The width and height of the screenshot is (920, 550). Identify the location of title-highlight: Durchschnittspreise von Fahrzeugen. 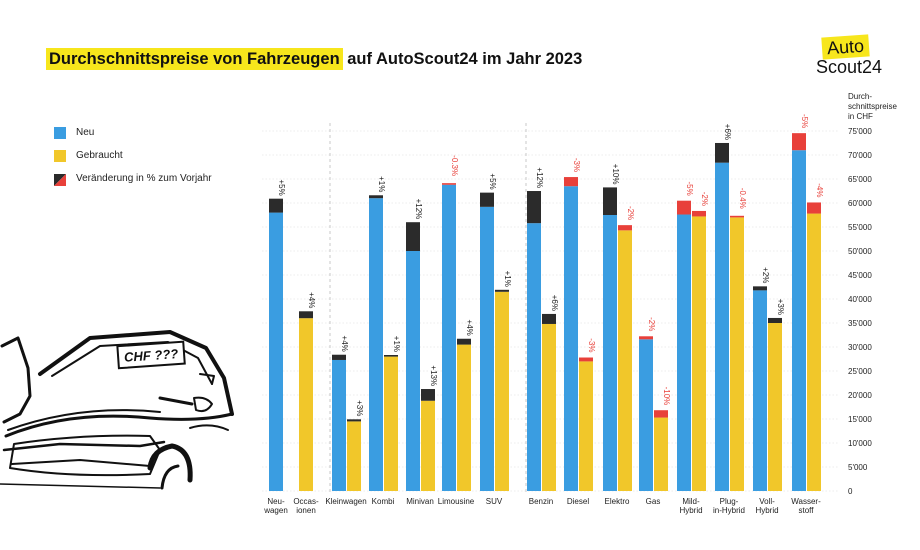
(194, 59).